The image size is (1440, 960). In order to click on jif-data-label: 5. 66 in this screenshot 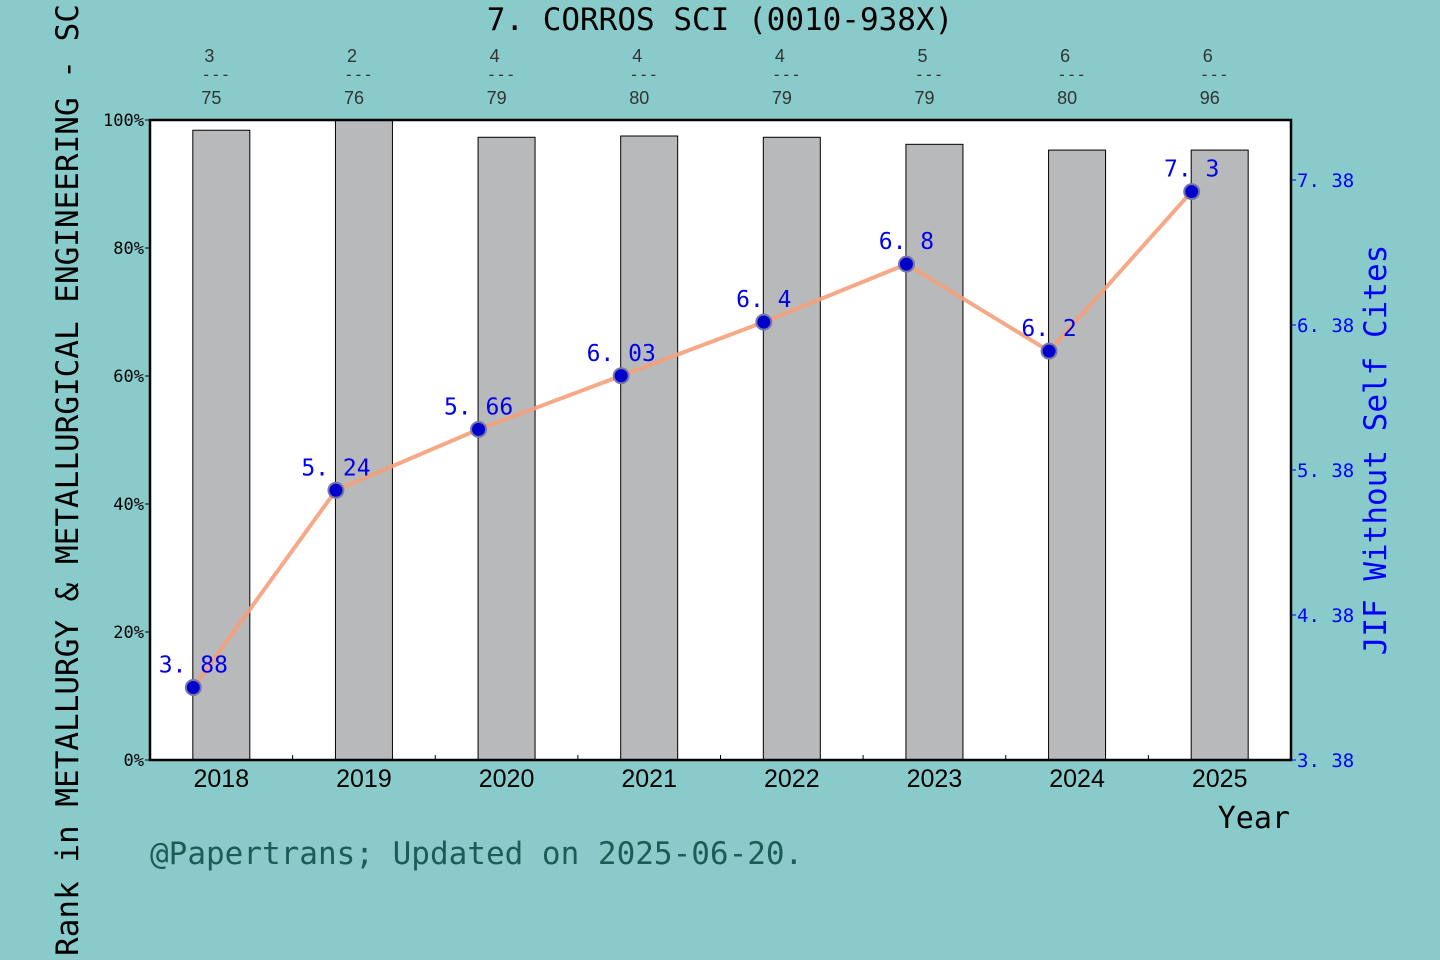, I will do `click(478, 407)`.